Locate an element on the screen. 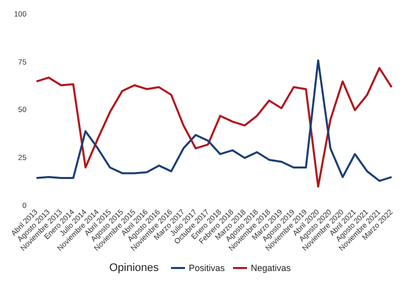 The width and height of the screenshot is (400, 285). legend-label: Positivas is located at coordinates (206, 268).